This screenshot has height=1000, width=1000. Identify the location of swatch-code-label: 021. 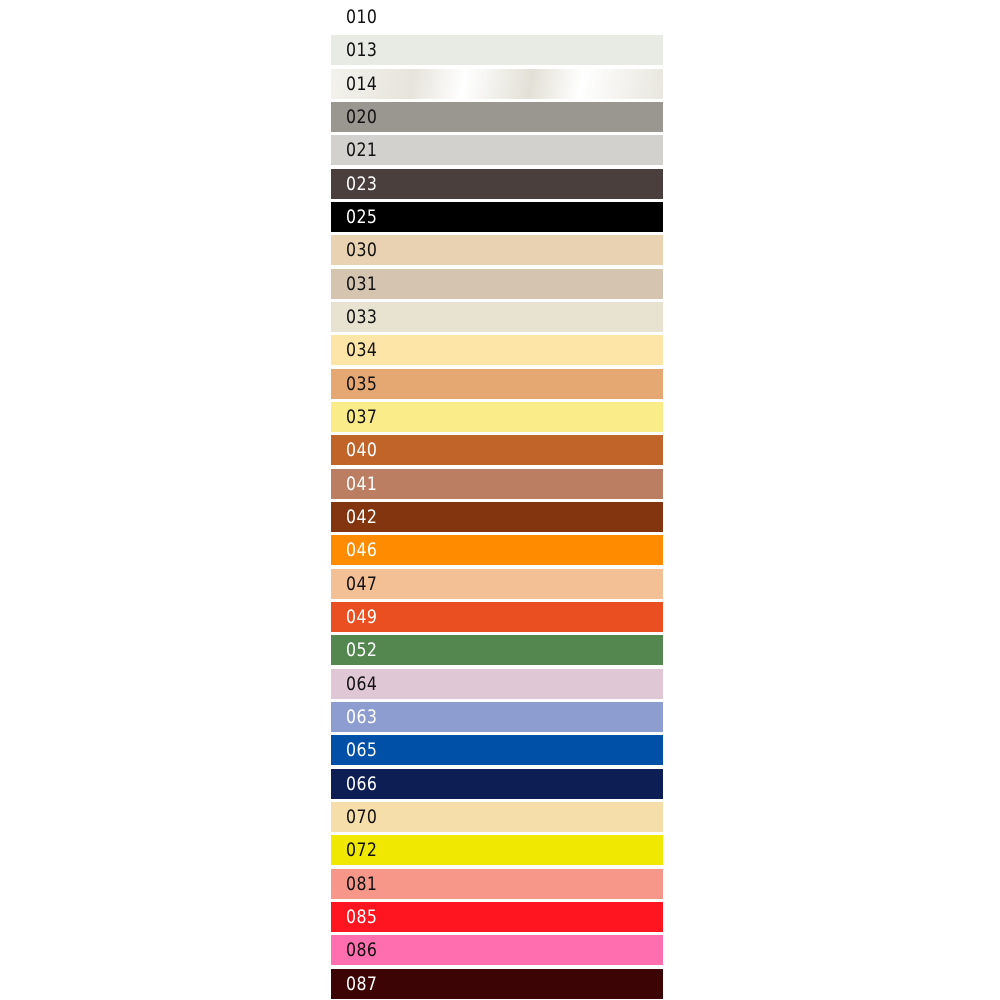
(362, 150).